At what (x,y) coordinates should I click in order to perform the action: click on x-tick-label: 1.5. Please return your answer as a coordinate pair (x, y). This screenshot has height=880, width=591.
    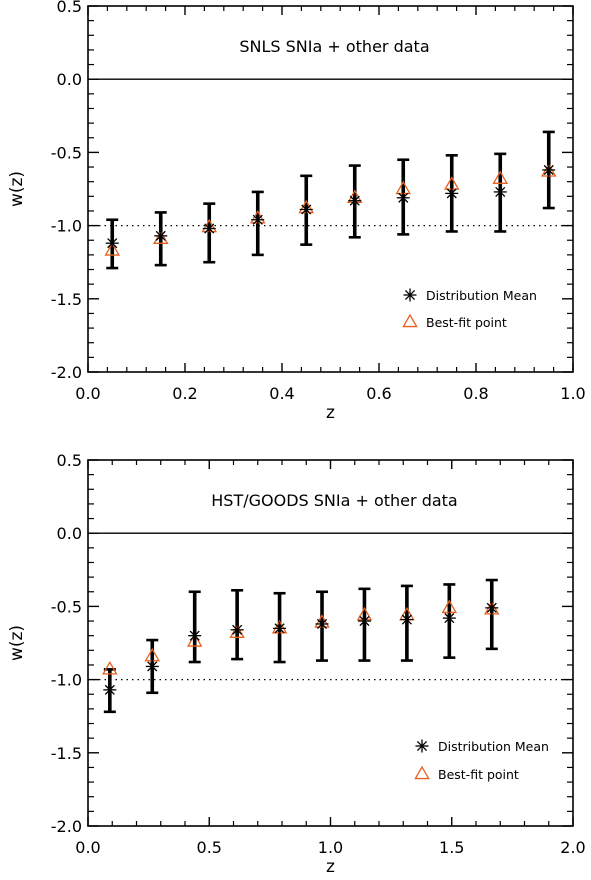
    Looking at the image, I should click on (451, 847).